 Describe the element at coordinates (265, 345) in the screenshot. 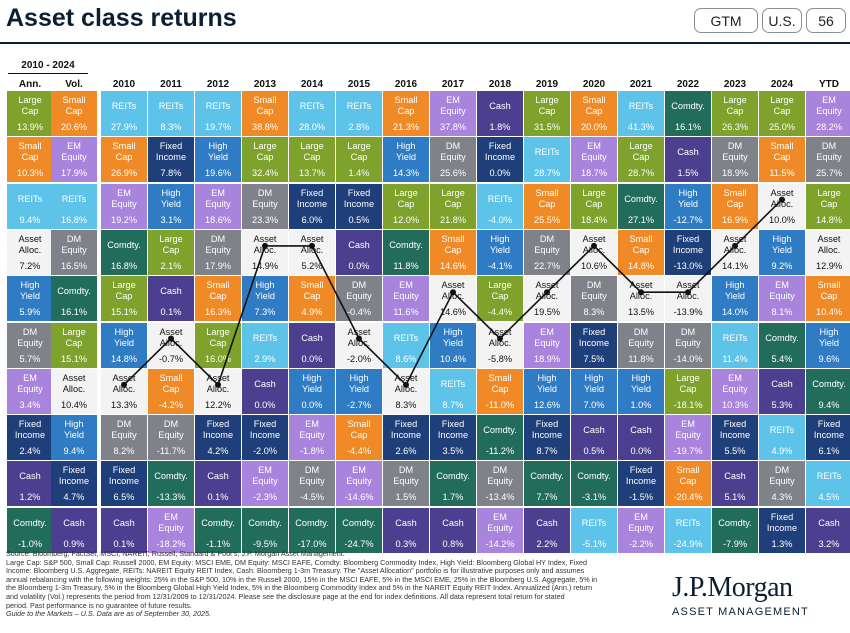

I see `cell-reits: REITs 2.9%` at that location.